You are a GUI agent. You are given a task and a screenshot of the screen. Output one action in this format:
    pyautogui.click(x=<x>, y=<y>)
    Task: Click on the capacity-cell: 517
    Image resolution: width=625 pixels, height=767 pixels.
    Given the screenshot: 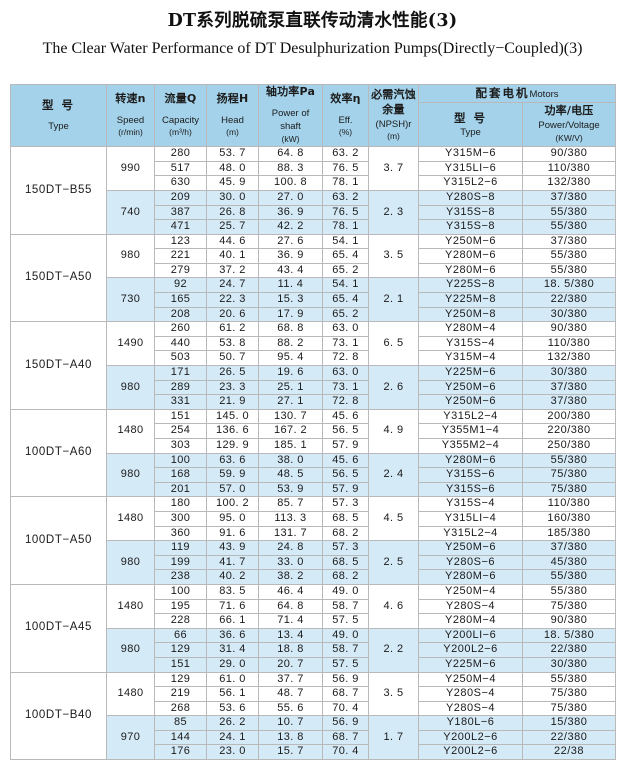 What is the action you would take?
    pyautogui.click(x=180, y=168)
    